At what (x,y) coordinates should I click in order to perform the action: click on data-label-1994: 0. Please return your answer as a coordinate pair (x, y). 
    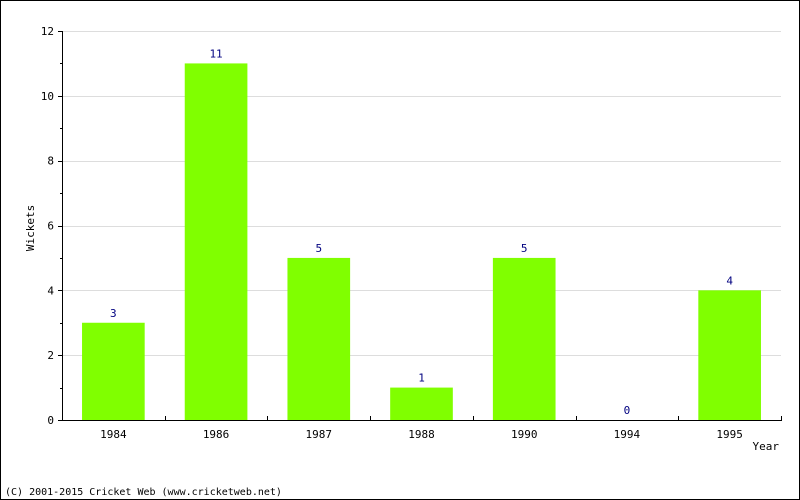
    Looking at the image, I should click on (627, 410).